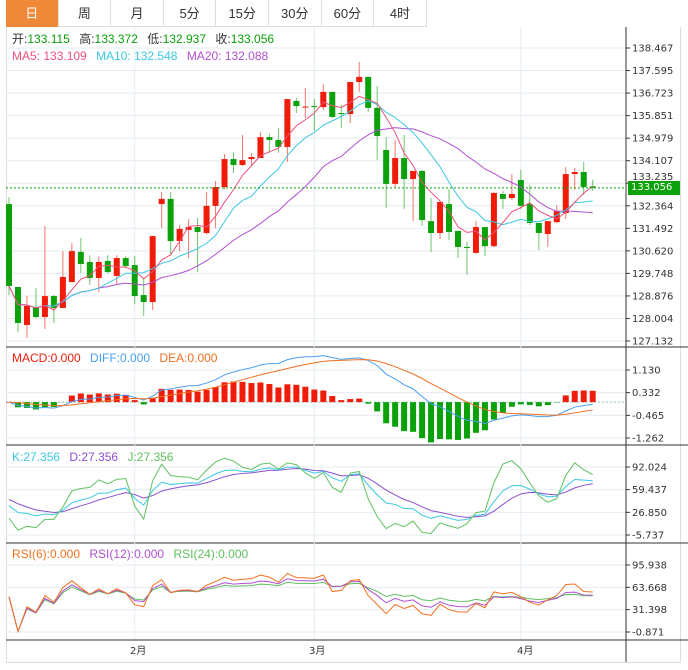 Image resolution: width=688 pixels, height=670 pixels. What do you see at coordinates (85, 13) in the screenshot?
I see `tab-week: 周` at bounding box center [85, 13].